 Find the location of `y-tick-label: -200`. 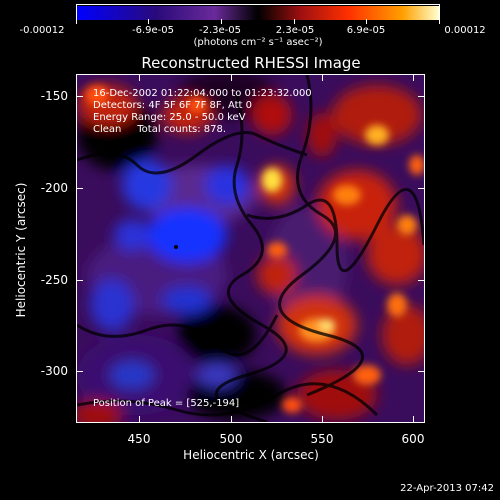

y-tick-label: -200 is located at coordinates (54, 188).